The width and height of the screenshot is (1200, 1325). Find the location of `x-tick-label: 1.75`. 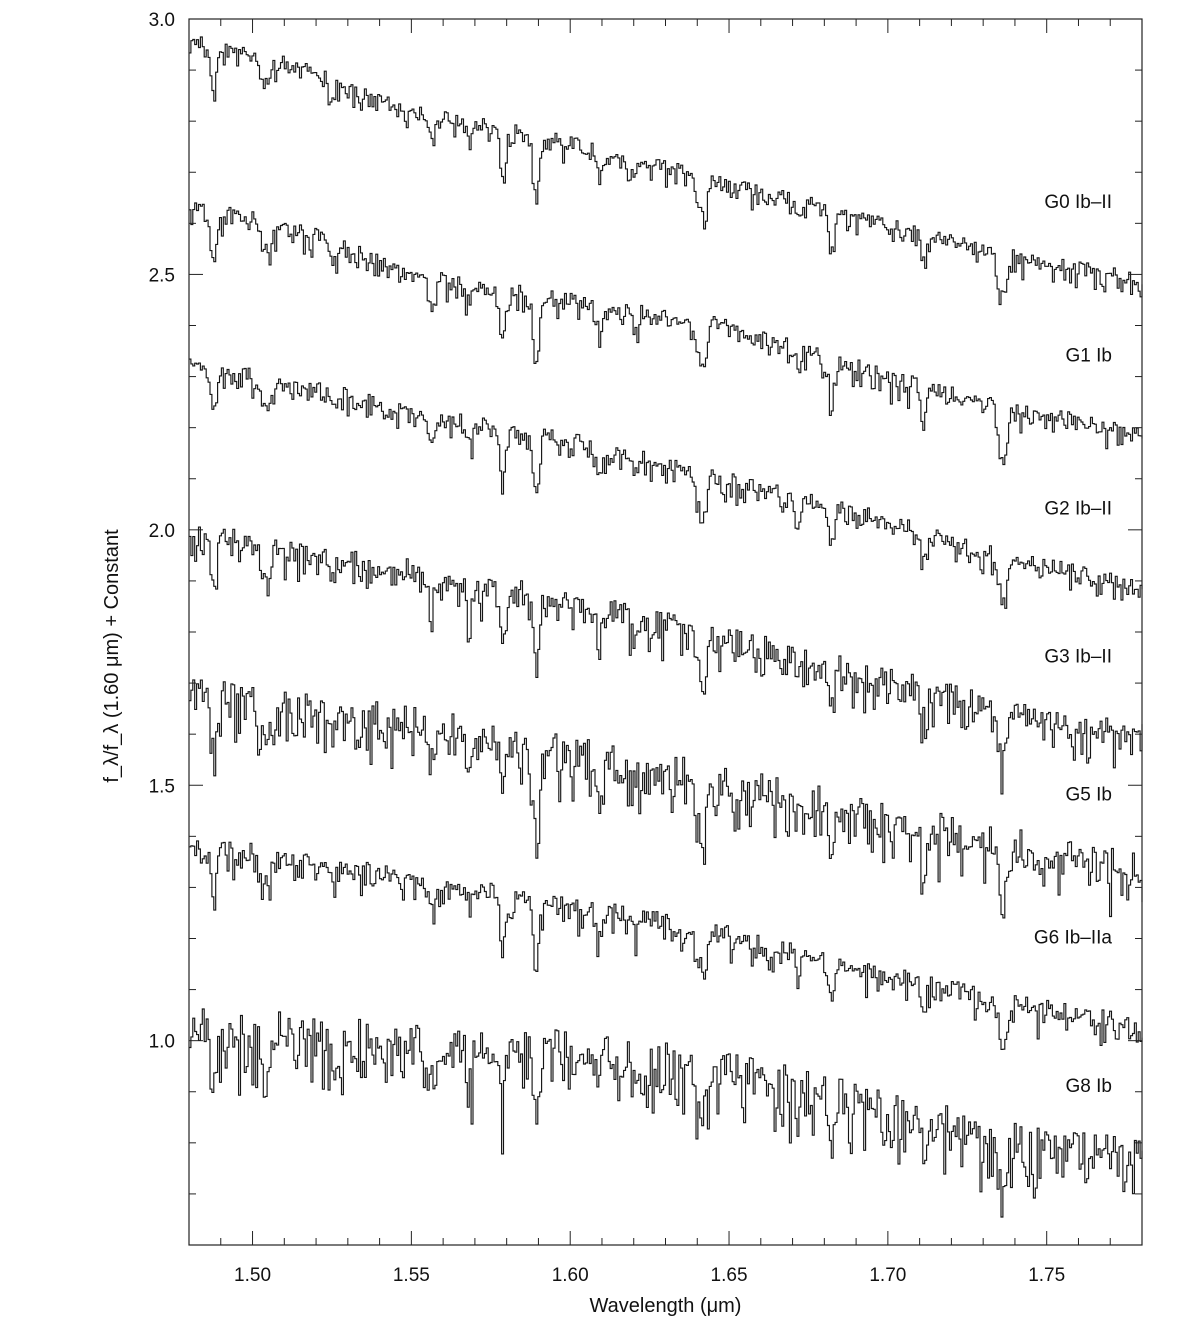

x-tick-label: 1.75 is located at coordinates (1046, 1275).